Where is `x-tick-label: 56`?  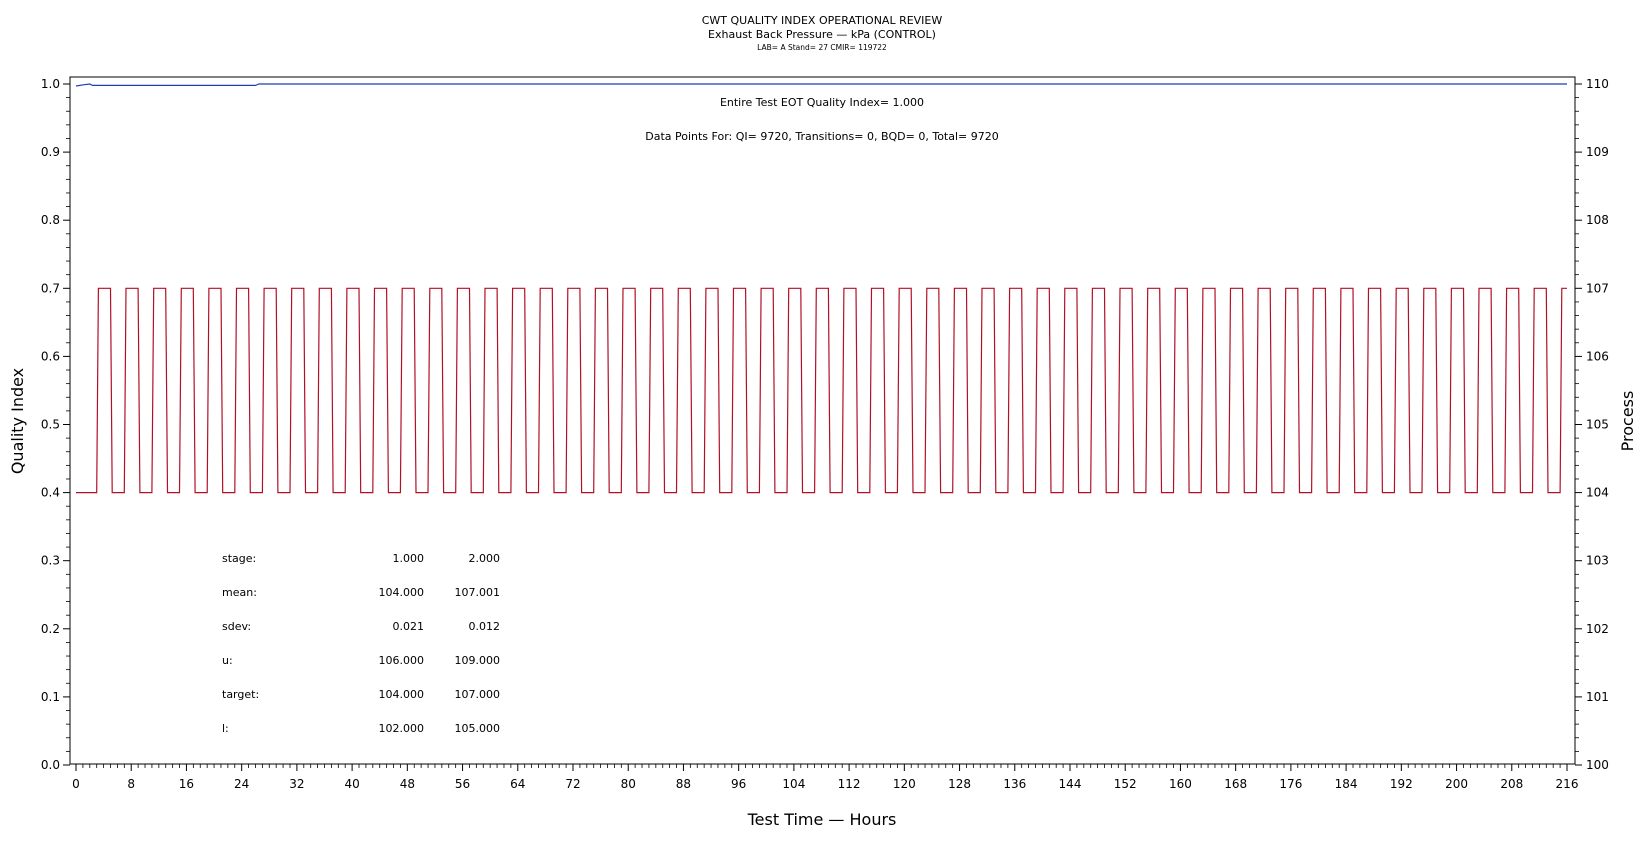 x-tick-label: 56 is located at coordinates (462, 784).